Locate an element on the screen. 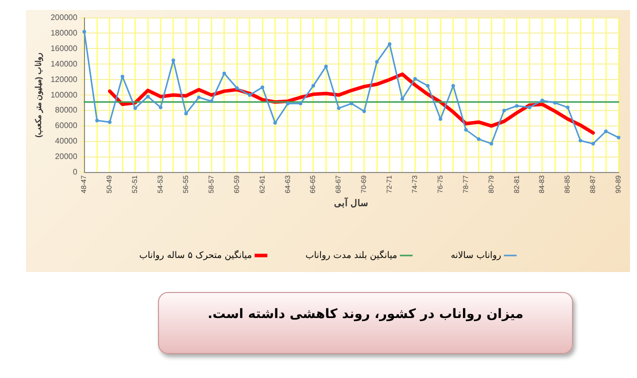  y-tick-label: 60000 is located at coordinates (66, 125).